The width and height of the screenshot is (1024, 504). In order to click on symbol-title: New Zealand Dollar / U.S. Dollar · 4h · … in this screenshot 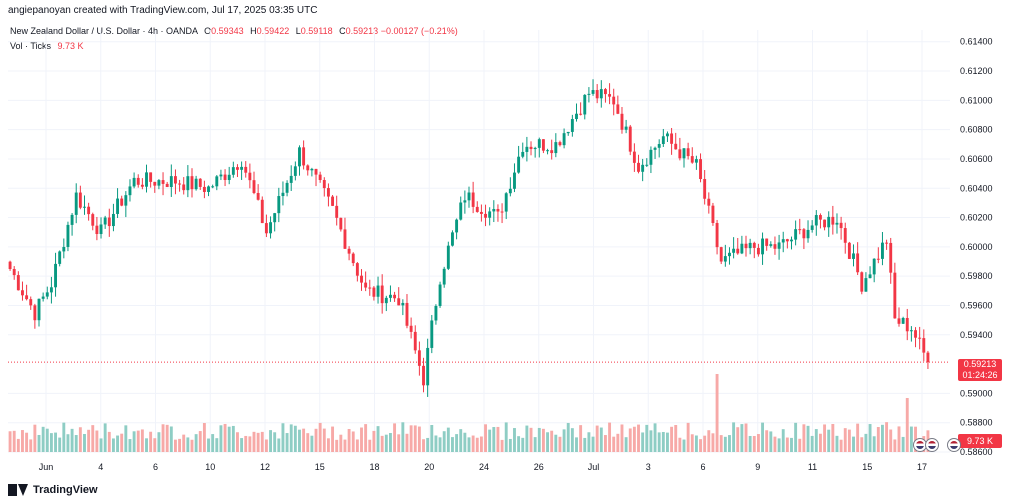, I will do `click(104, 31)`.